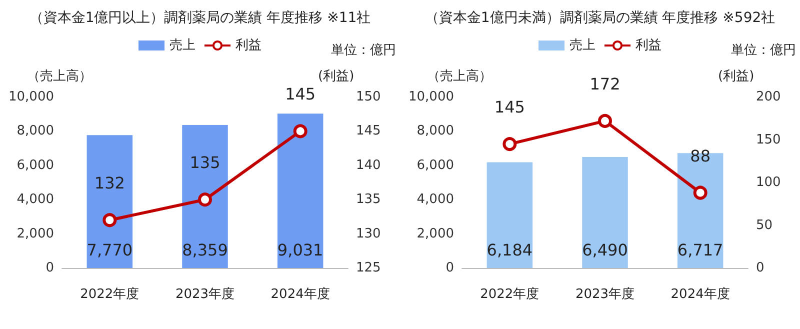  Describe the element at coordinates (205, 162) in the screenshot. I see `data-label: 135` at that location.